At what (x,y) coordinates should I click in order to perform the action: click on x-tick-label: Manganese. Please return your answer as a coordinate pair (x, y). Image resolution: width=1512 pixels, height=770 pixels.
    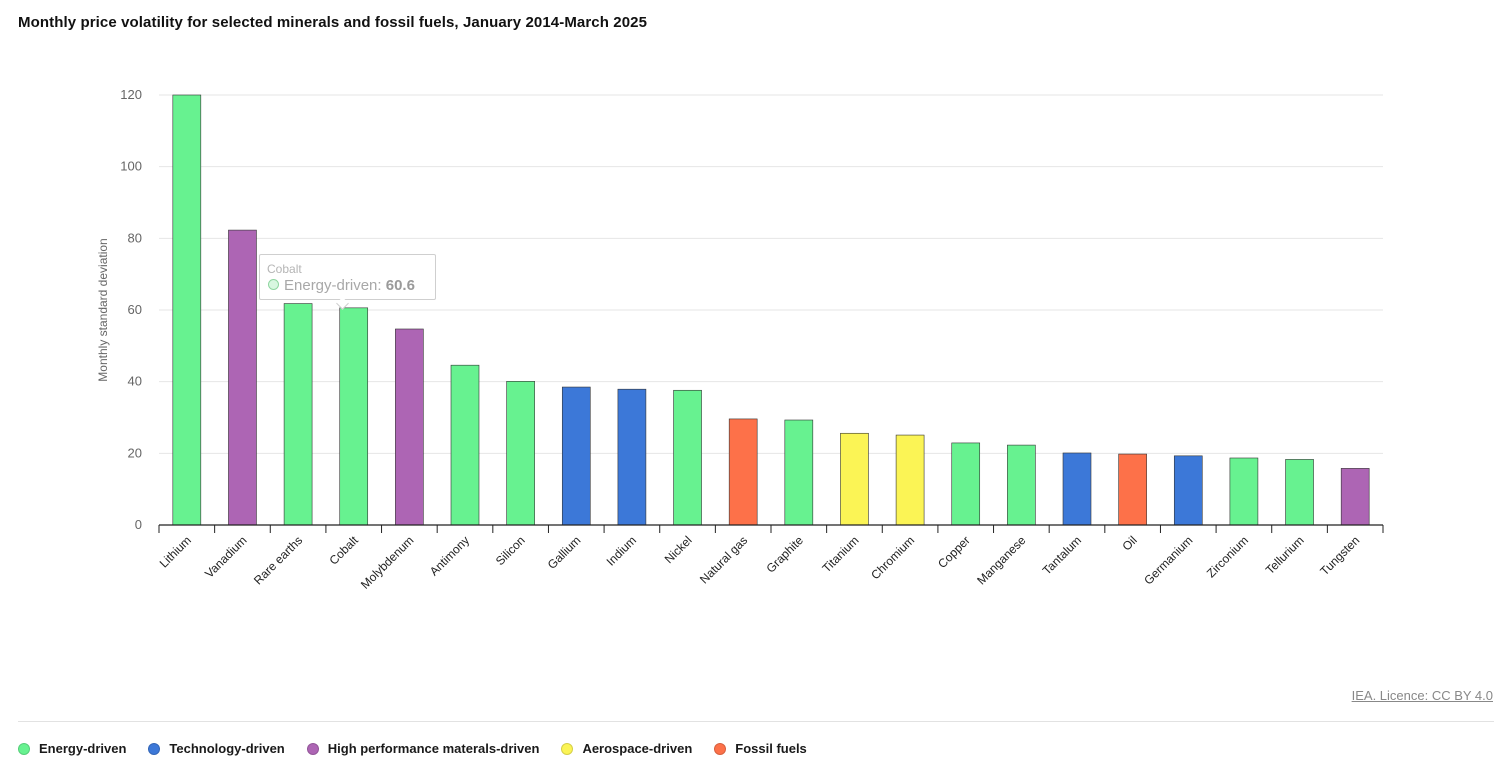
    Looking at the image, I should click on (1001, 560).